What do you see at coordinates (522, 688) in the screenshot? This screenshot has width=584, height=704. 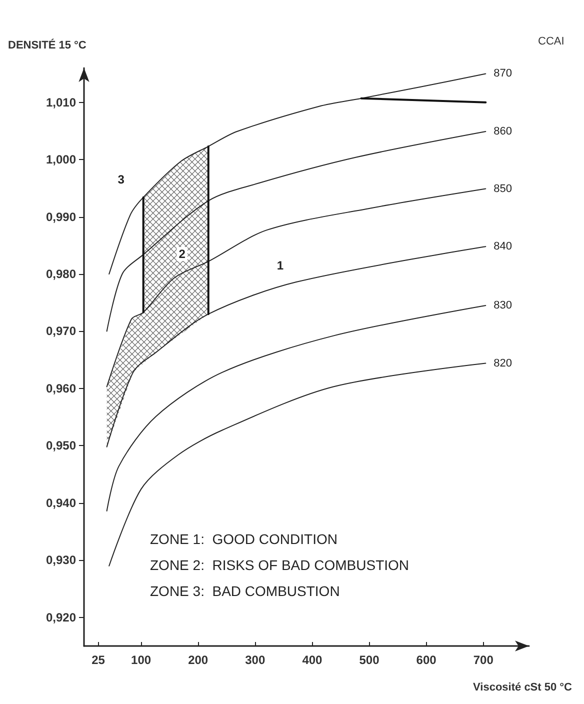 I see `x-axis-title: Viscosité cSt 50 °C` at bounding box center [522, 688].